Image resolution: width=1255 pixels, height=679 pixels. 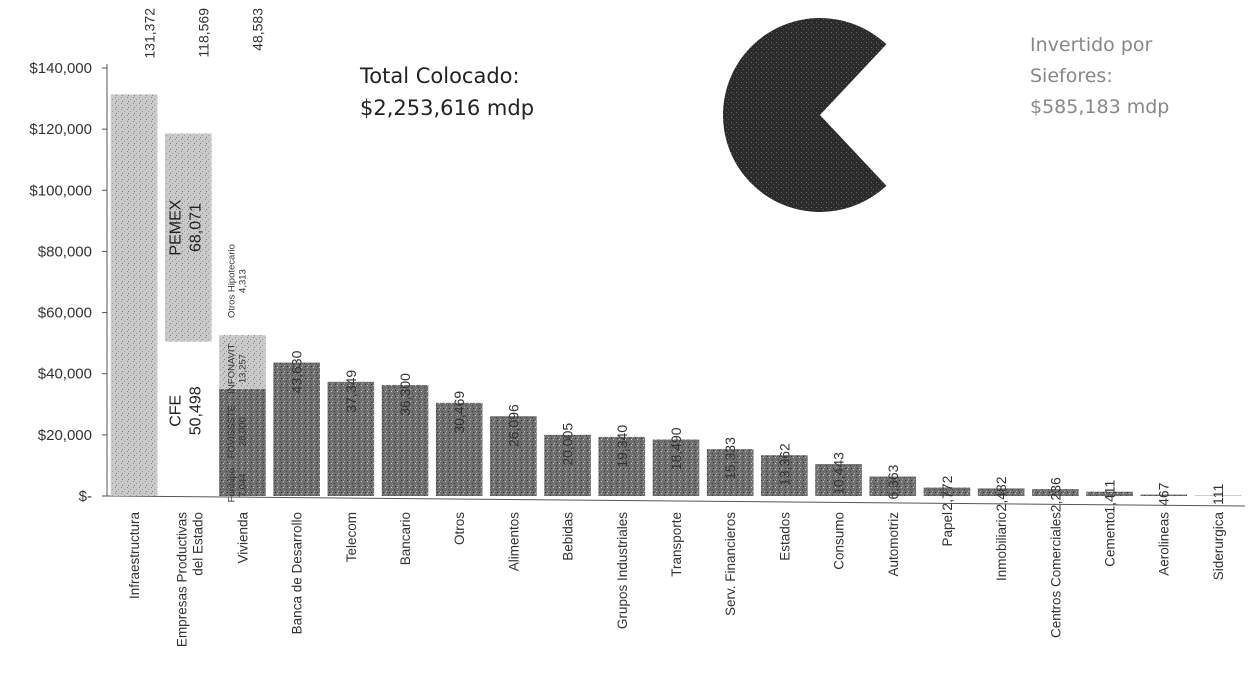 What do you see at coordinates (231, 281) in the screenshot?
I see `segment-label: Otros Hipotecario` at bounding box center [231, 281].